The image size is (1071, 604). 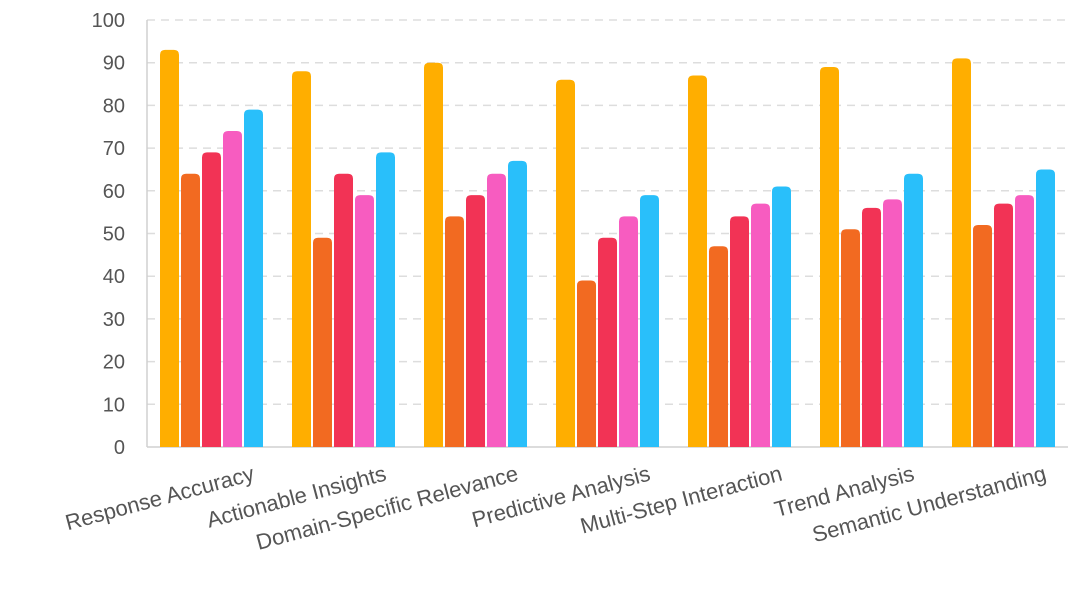 I want to click on y-tick-label: 40, so click(x=114, y=277).